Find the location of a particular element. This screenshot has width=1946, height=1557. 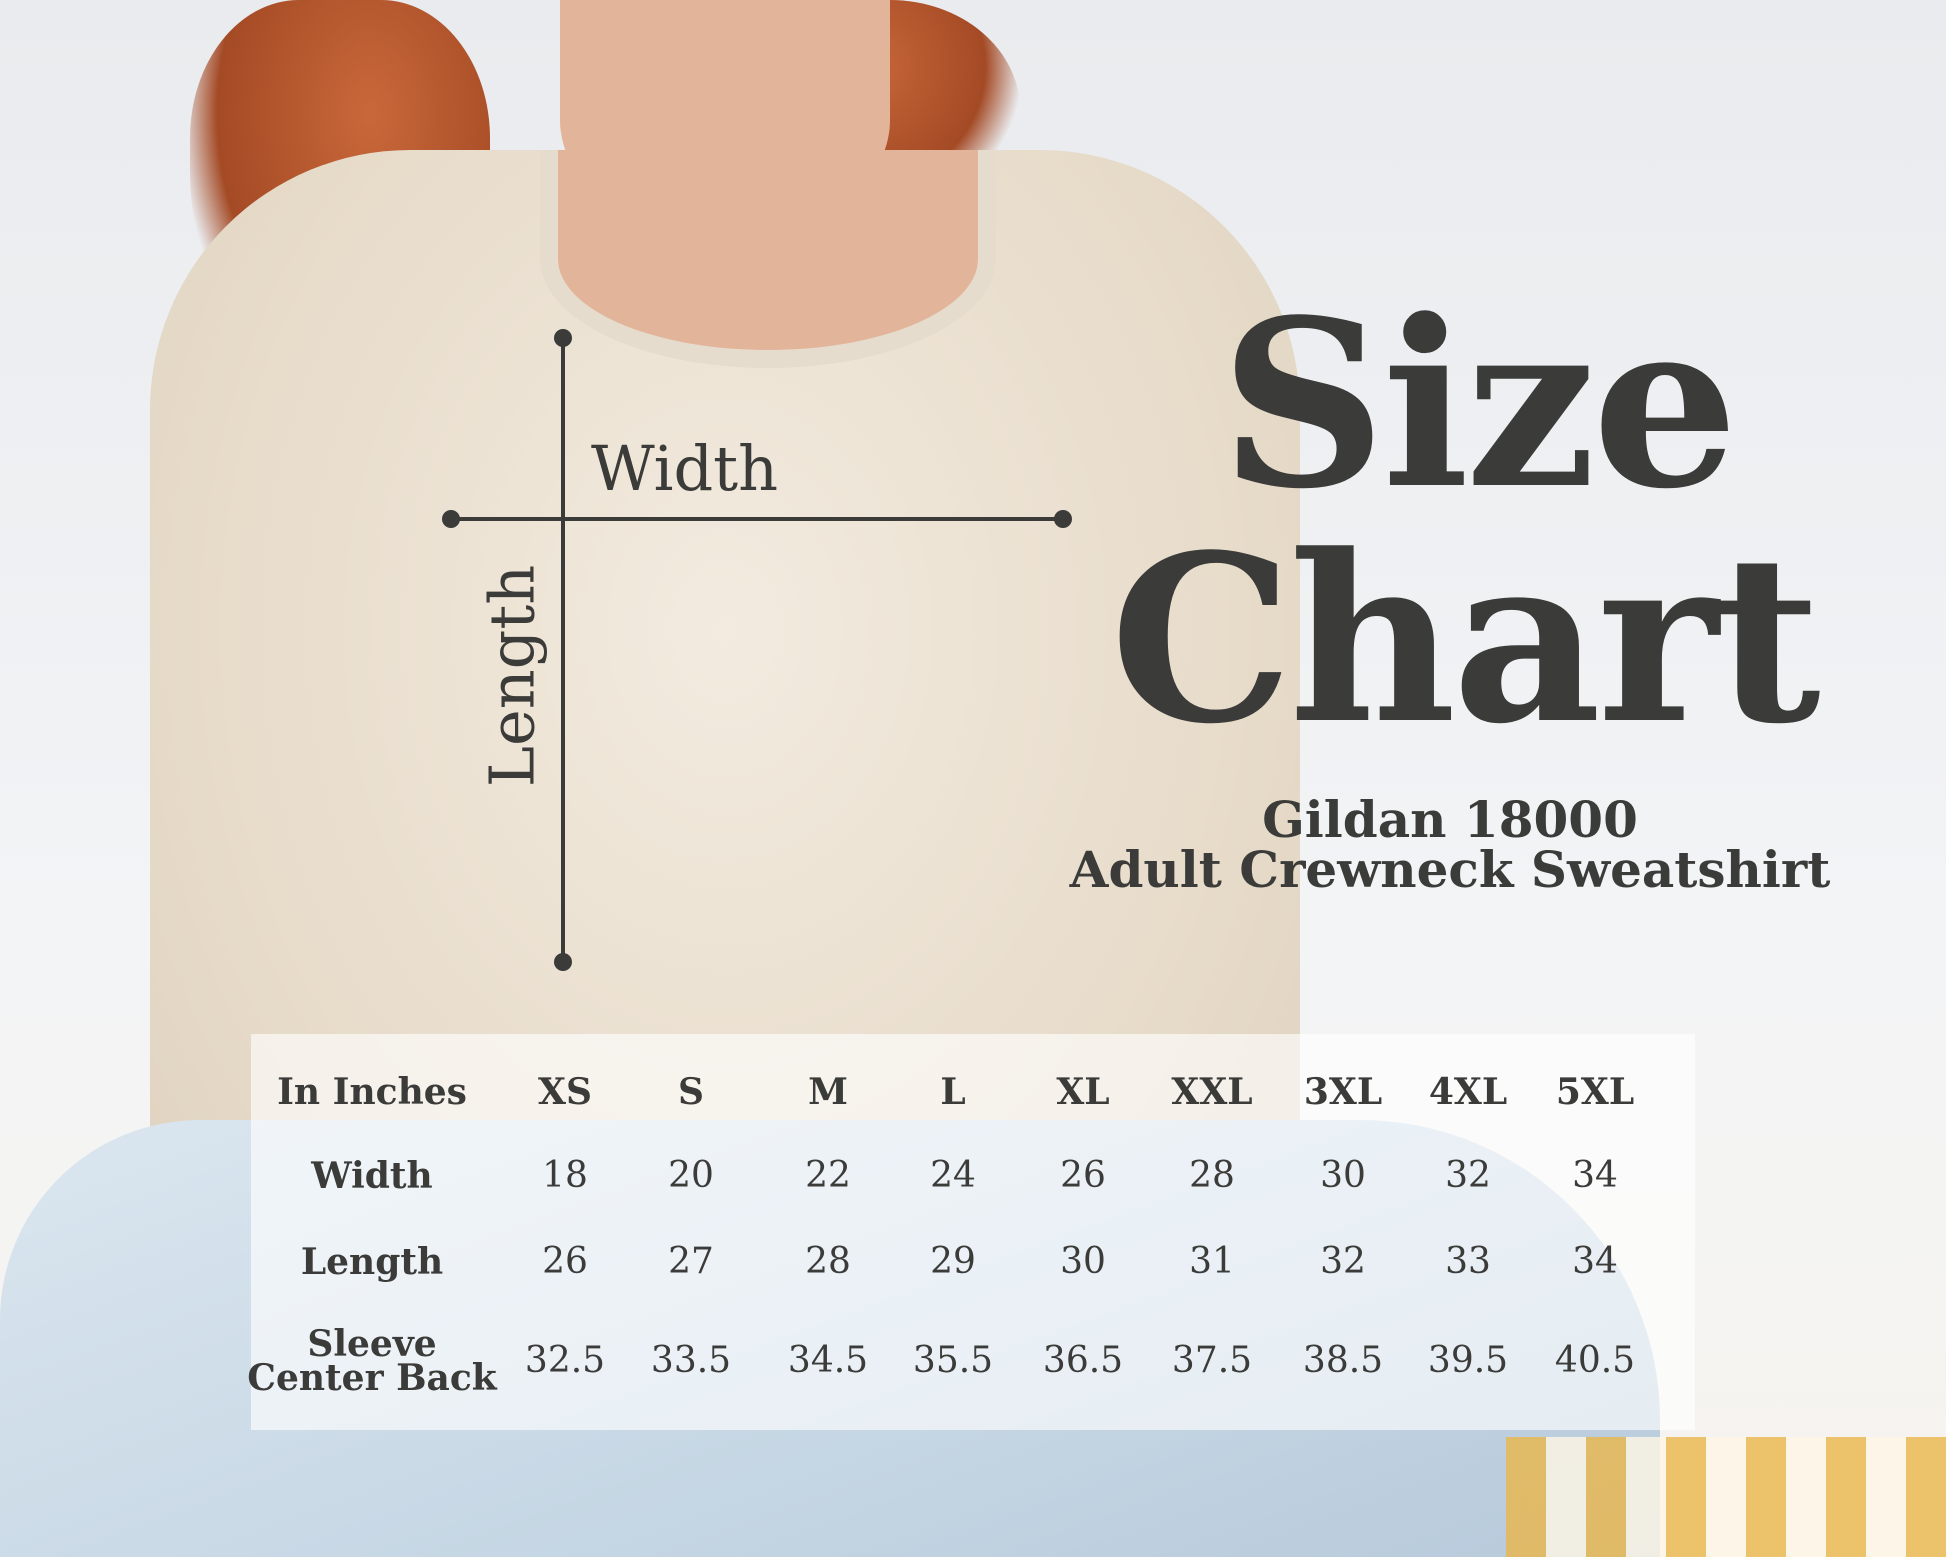

table-cell: 32.5 is located at coordinates (565, 1360).